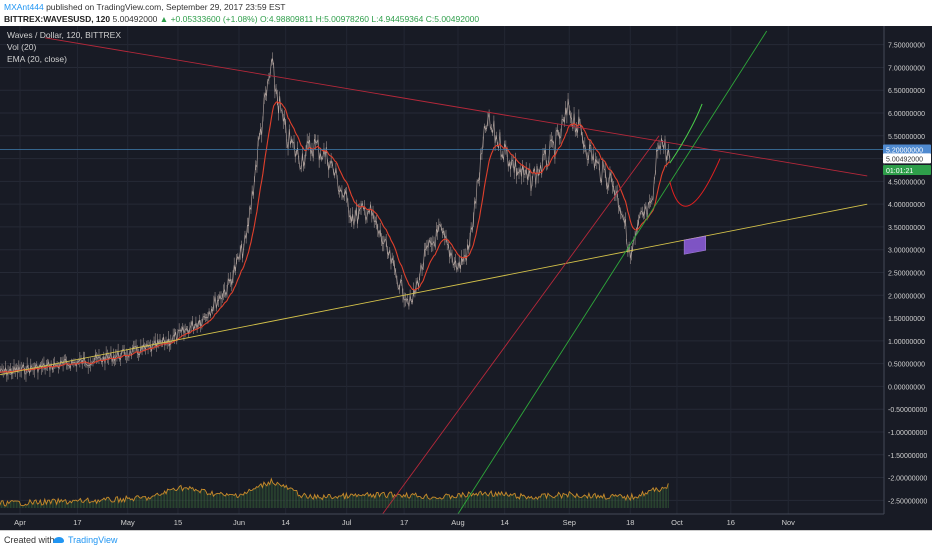 The image size is (932, 551). I want to click on y-tick-label: 7.00000000, so click(906, 68).